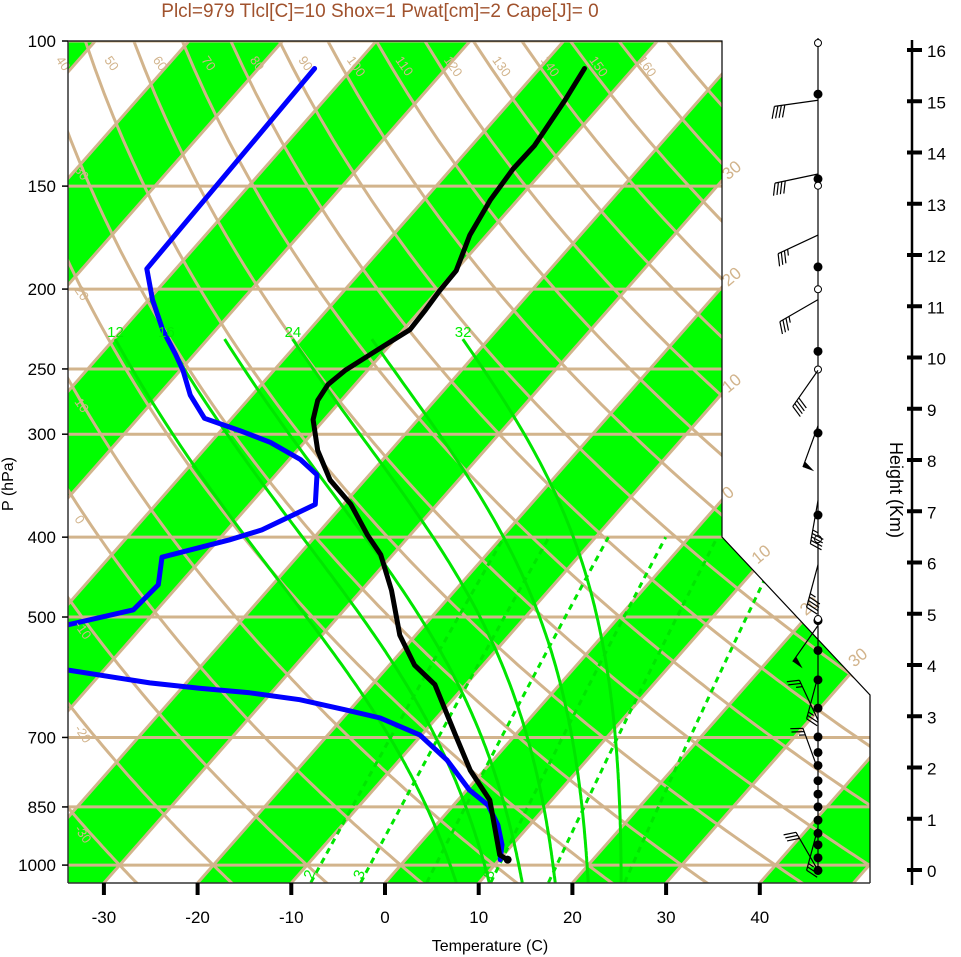 This screenshot has width=961, height=957. What do you see at coordinates (797, 458) in the screenshot?
I see `wind-barbs` at bounding box center [797, 458].